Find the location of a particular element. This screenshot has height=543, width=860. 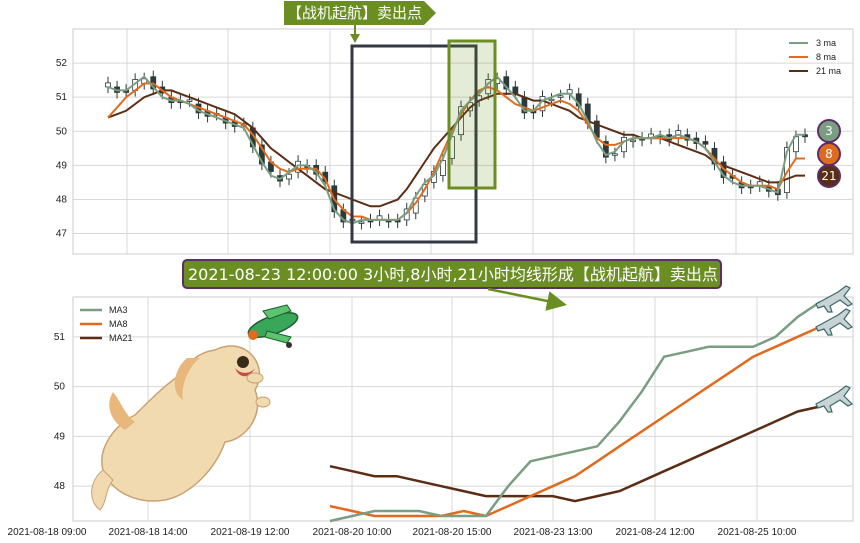

jet-icon-ma21 is located at coordinates (834, 399).